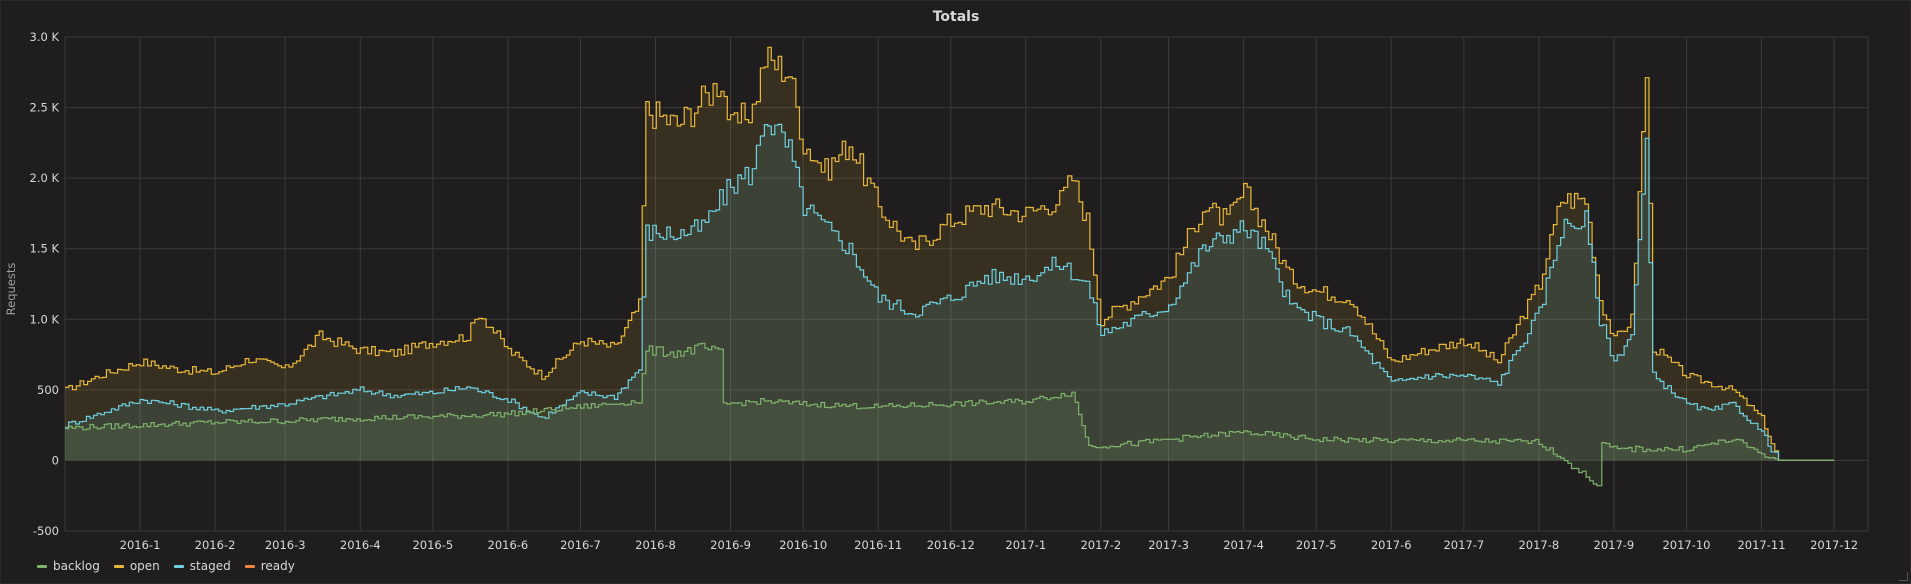 The width and height of the screenshot is (1911, 584). What do you see at coordinates (1903, 576) in the screenshot?
I see `resize-handle` at bounding box center [1903, 576].